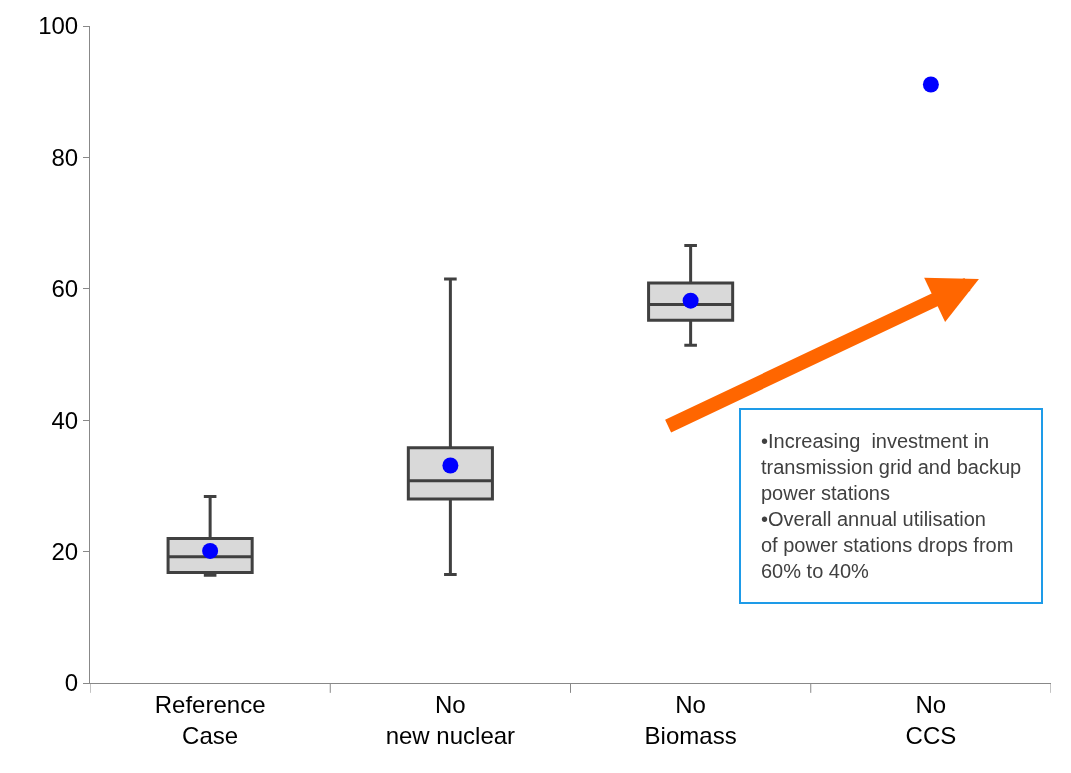 The height and width of the screenshot is (773, 1071). Describe the element at coordinates (65, 289) in the screenshot. I see `y-tick-label: 60` at that location.